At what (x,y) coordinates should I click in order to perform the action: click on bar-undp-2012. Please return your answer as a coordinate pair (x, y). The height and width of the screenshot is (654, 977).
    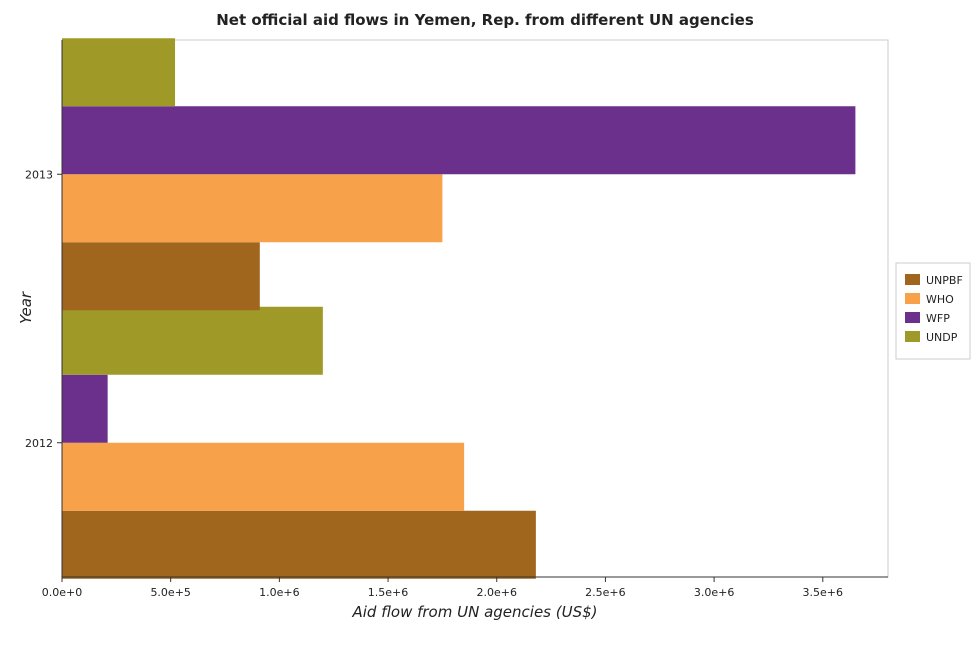
    Looking at the image, I should click on (192, 340).